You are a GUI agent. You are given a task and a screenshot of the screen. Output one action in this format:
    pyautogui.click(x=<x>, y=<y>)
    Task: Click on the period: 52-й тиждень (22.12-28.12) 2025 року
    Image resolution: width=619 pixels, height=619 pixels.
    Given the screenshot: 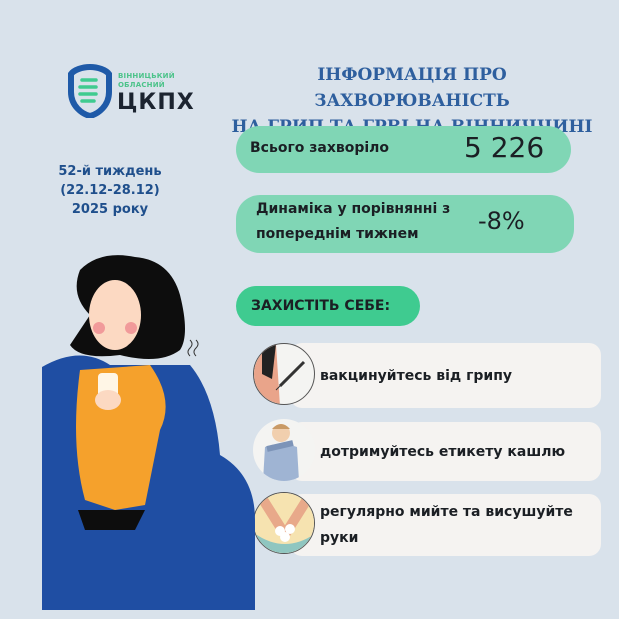 What is the action you would take?
    pyautogui.click(x=110, y=190)
    